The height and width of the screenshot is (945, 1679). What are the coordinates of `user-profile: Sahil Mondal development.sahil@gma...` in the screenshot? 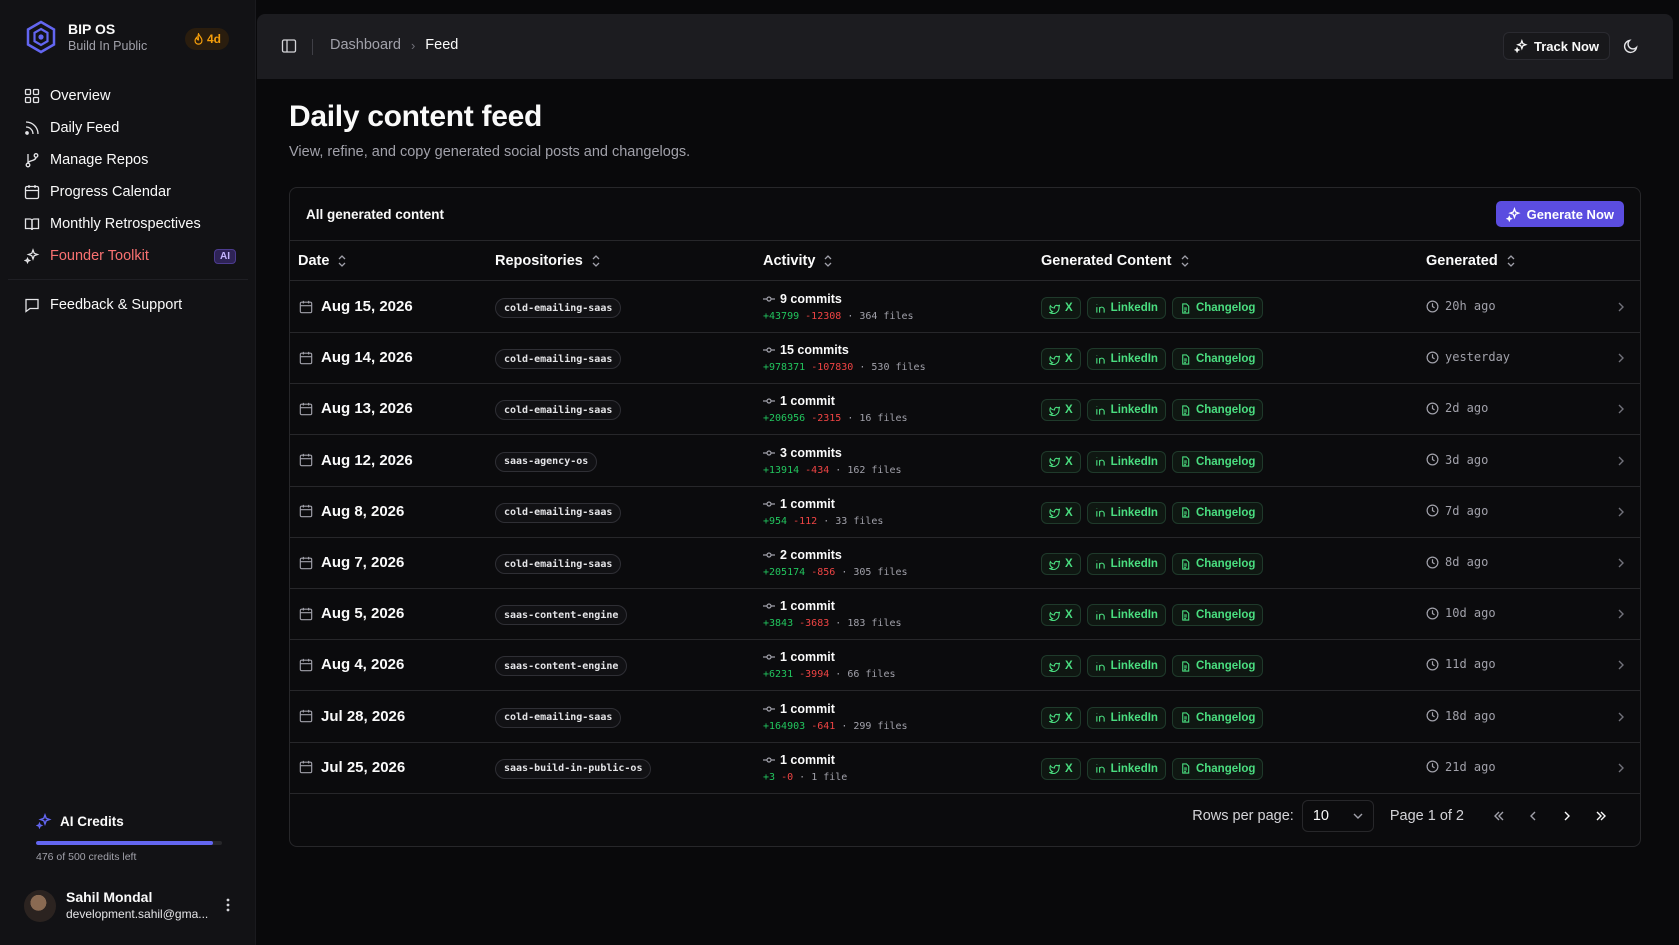 It's located at (130, 905).